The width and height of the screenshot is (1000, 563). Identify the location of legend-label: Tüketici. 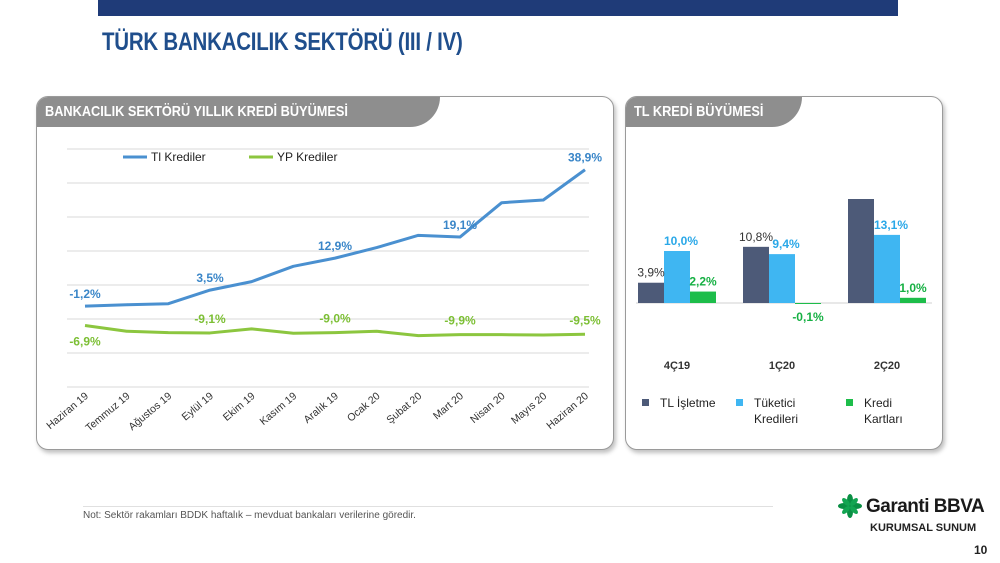
(774, 403).